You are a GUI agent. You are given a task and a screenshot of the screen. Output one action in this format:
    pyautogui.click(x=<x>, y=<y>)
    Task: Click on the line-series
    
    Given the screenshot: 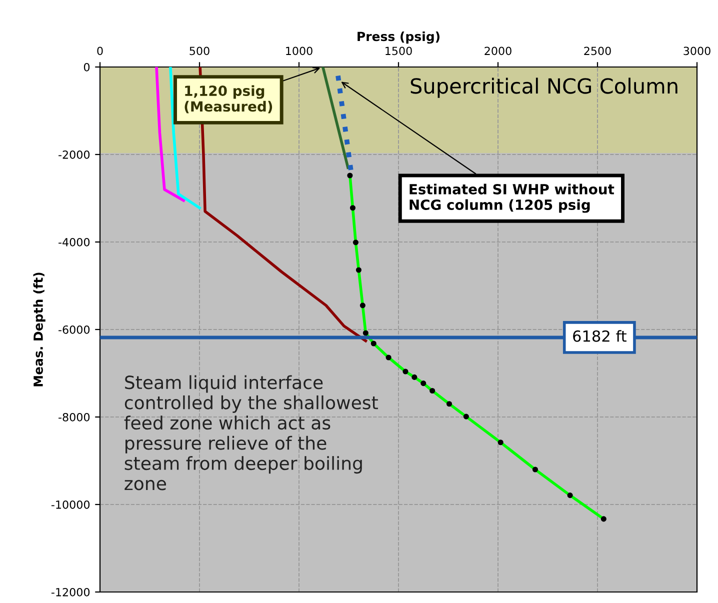 What is the action you would take?
    pyautogui.click(x=170, y=134)
    